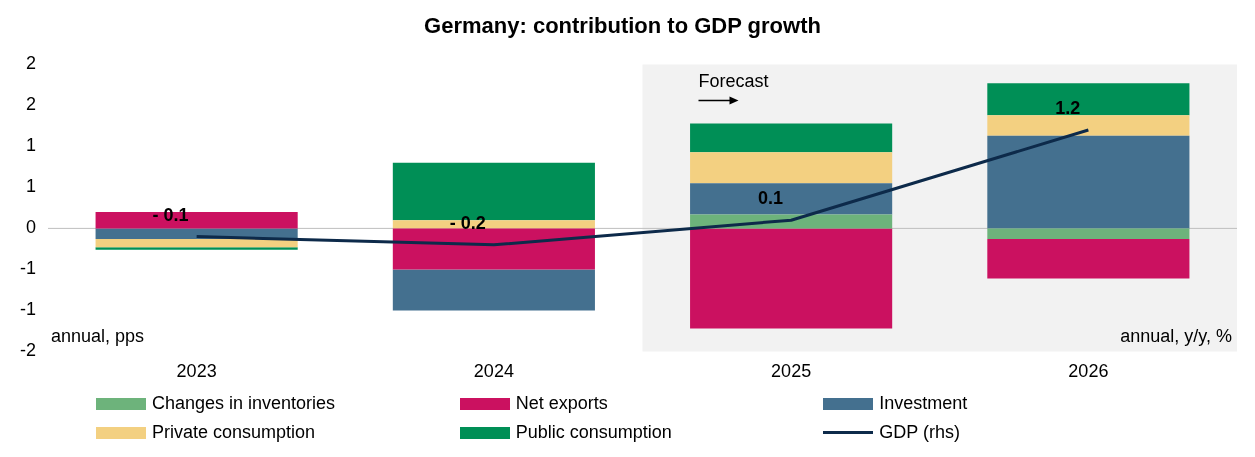 Image resolution: width=1255 pixels, height=457 pixels. I want to click on y-tick-label: -2, so click(27, 350).